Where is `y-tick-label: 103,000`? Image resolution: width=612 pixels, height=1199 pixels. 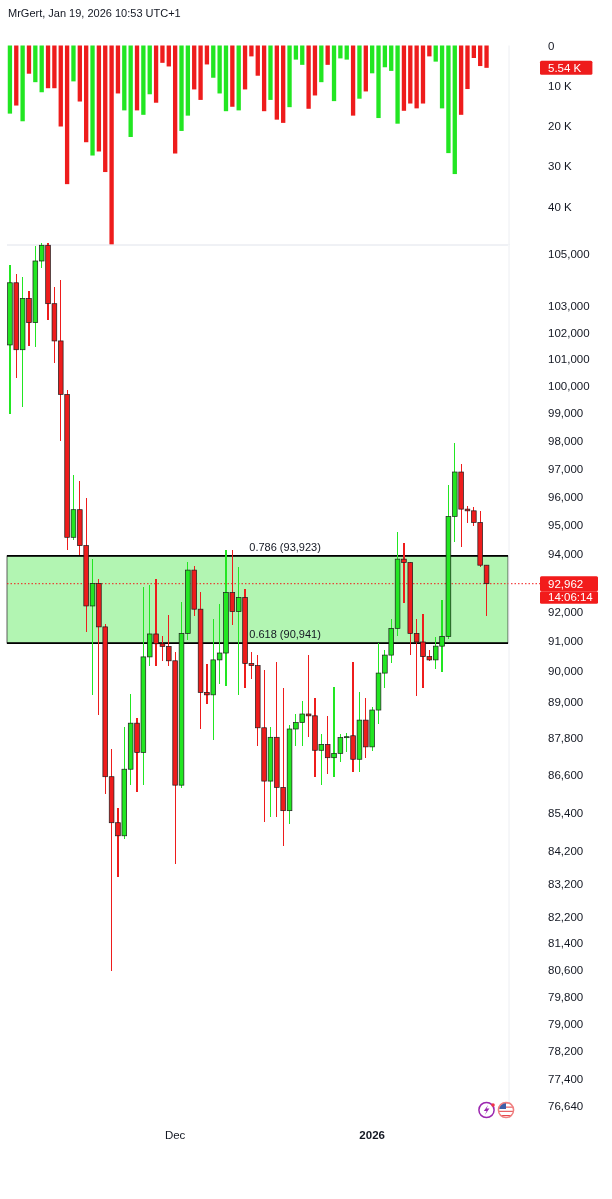
y-tick-label: 103,000 is located at coordinates (569, 306).